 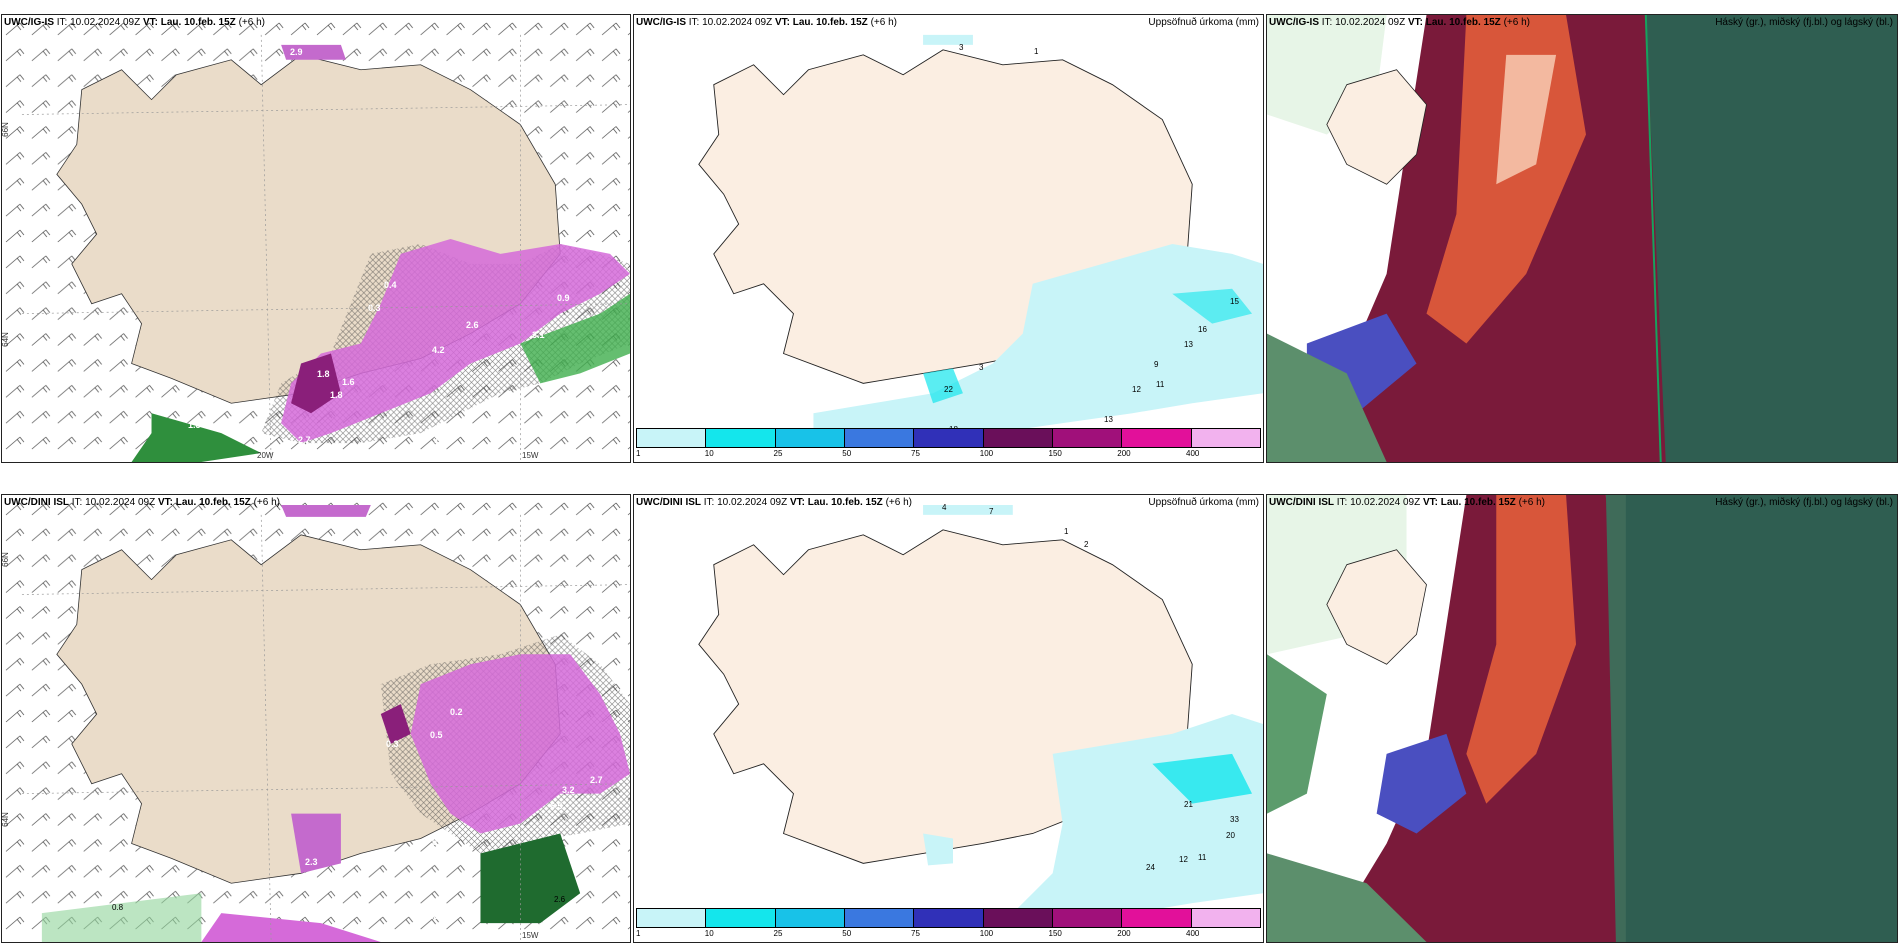 I want to click on value-label: 0.8, so click(x=118, y=907).